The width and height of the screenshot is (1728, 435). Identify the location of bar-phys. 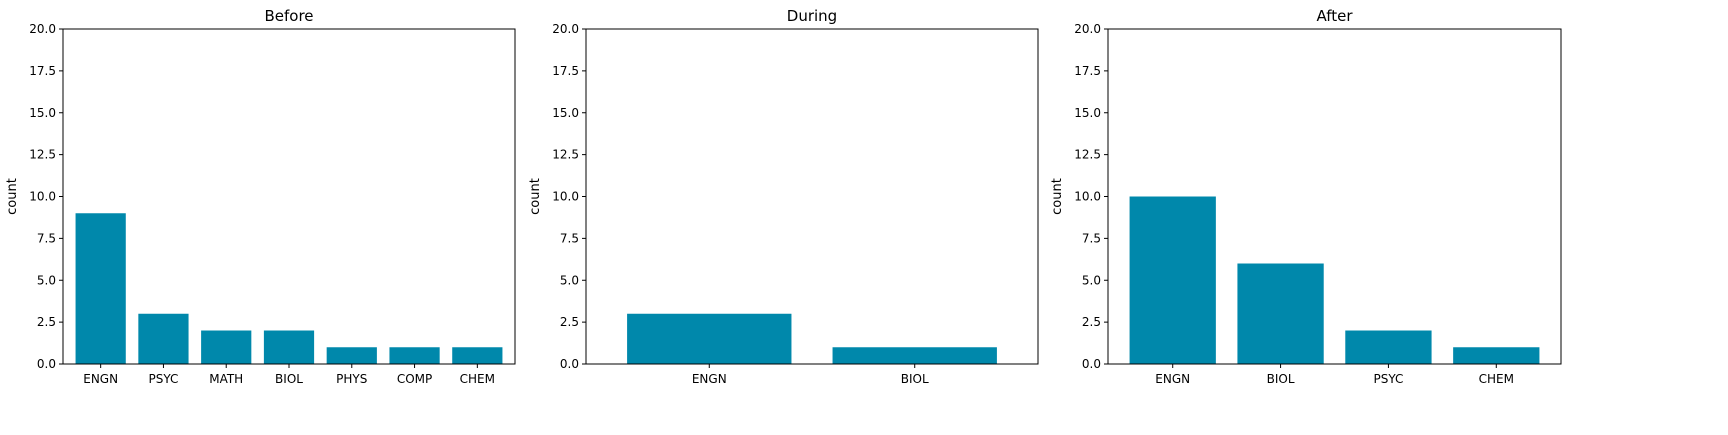
(351, 355).